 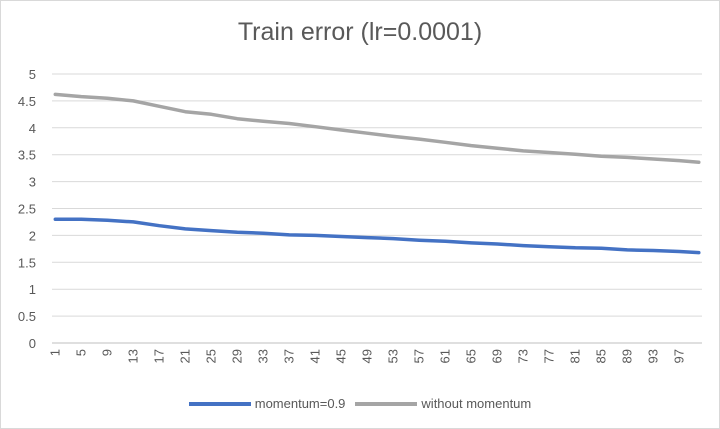 I want to click on x-tick-label: 81, so click(x=574, y=356).